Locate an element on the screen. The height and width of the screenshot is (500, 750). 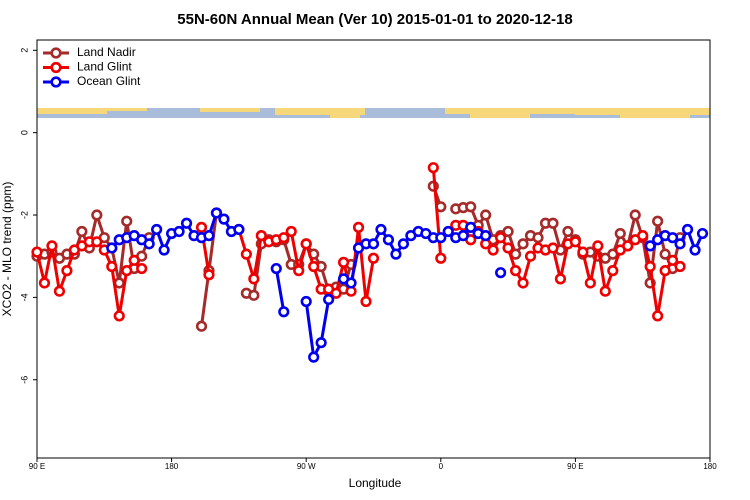
x-tick-label: 180 is located at coordinates (710, 466).